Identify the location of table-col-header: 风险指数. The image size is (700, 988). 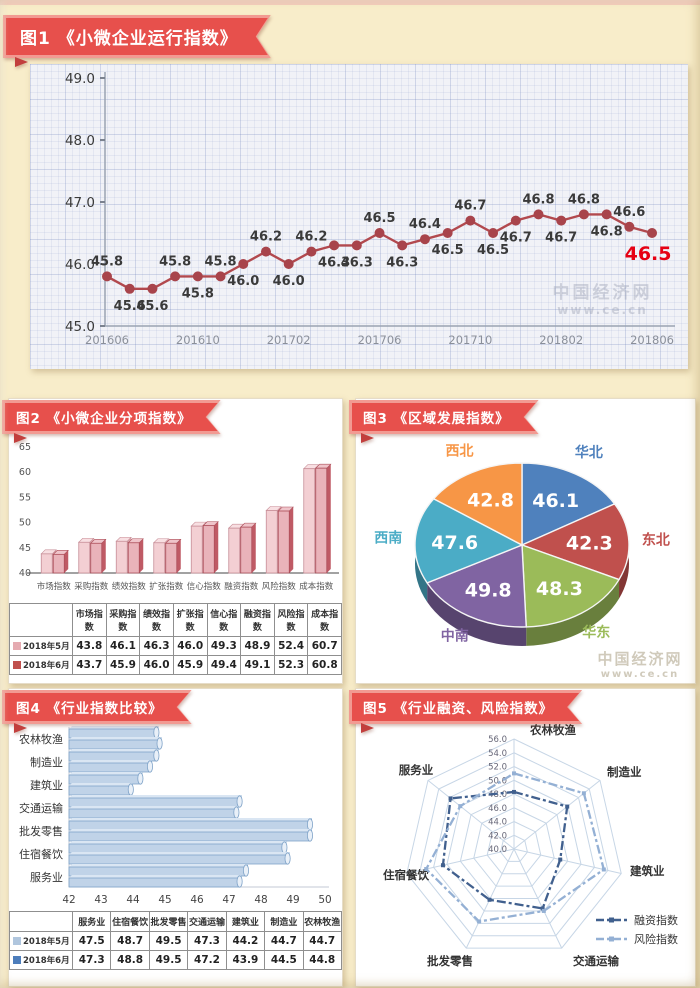
(291, 620).